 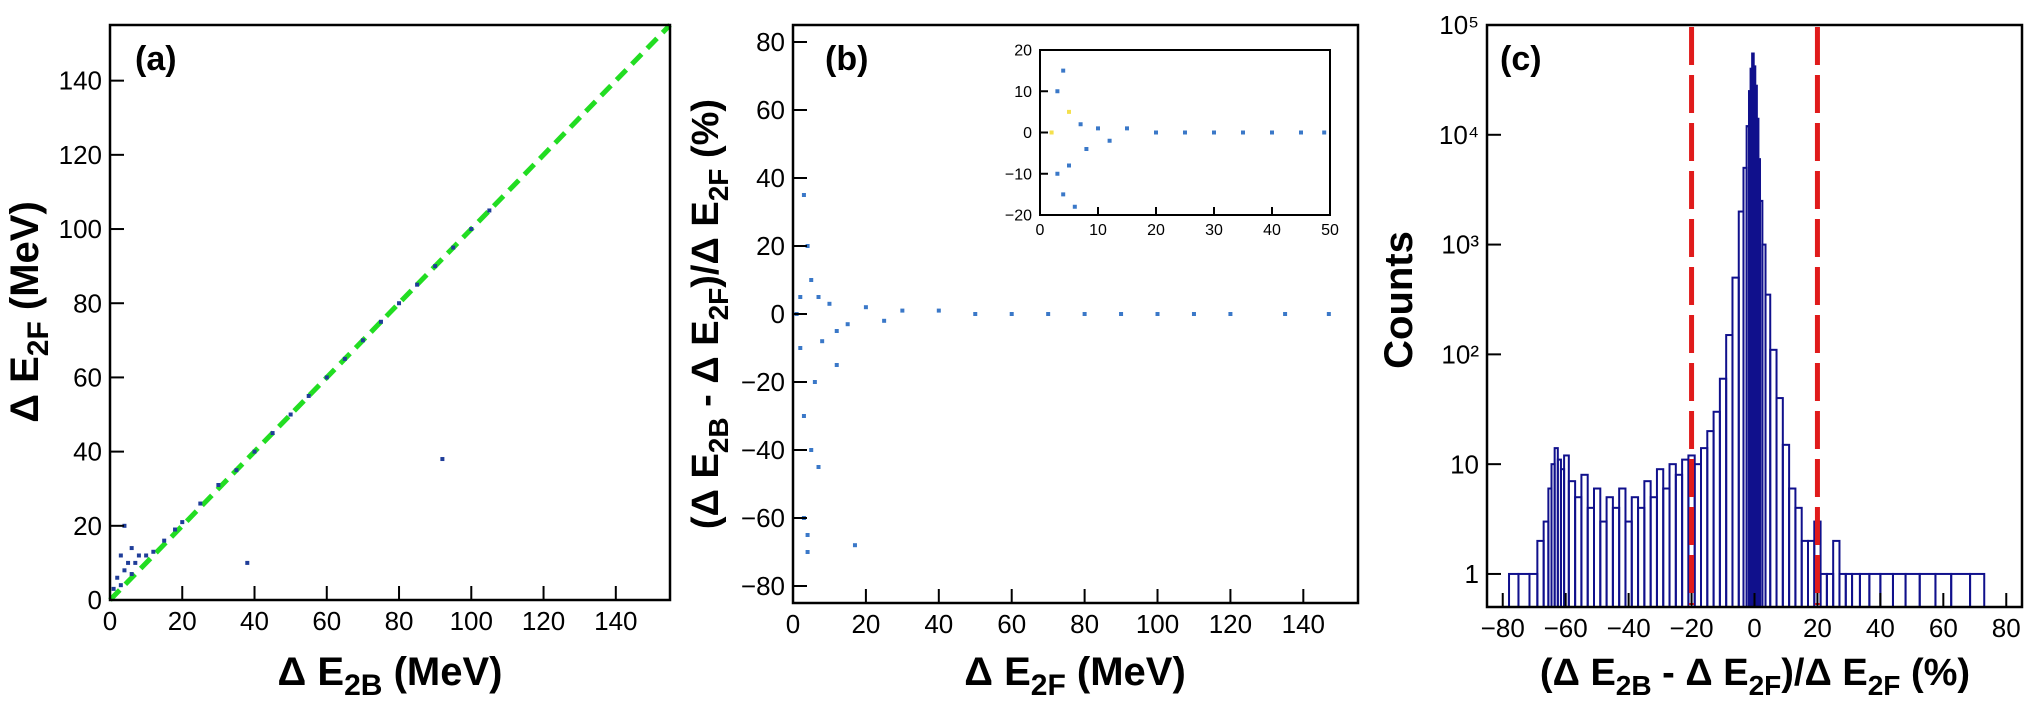 I want to click on y-tick-label: −40, so click(x=763, y=450).